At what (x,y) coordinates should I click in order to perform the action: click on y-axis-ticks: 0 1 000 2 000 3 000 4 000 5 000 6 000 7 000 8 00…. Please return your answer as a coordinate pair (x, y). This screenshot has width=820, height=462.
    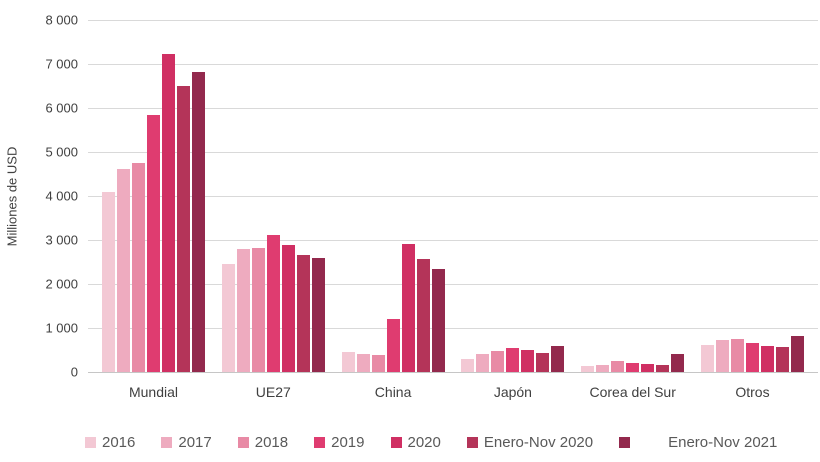
    Looking at the image, I should click on (51, 196).